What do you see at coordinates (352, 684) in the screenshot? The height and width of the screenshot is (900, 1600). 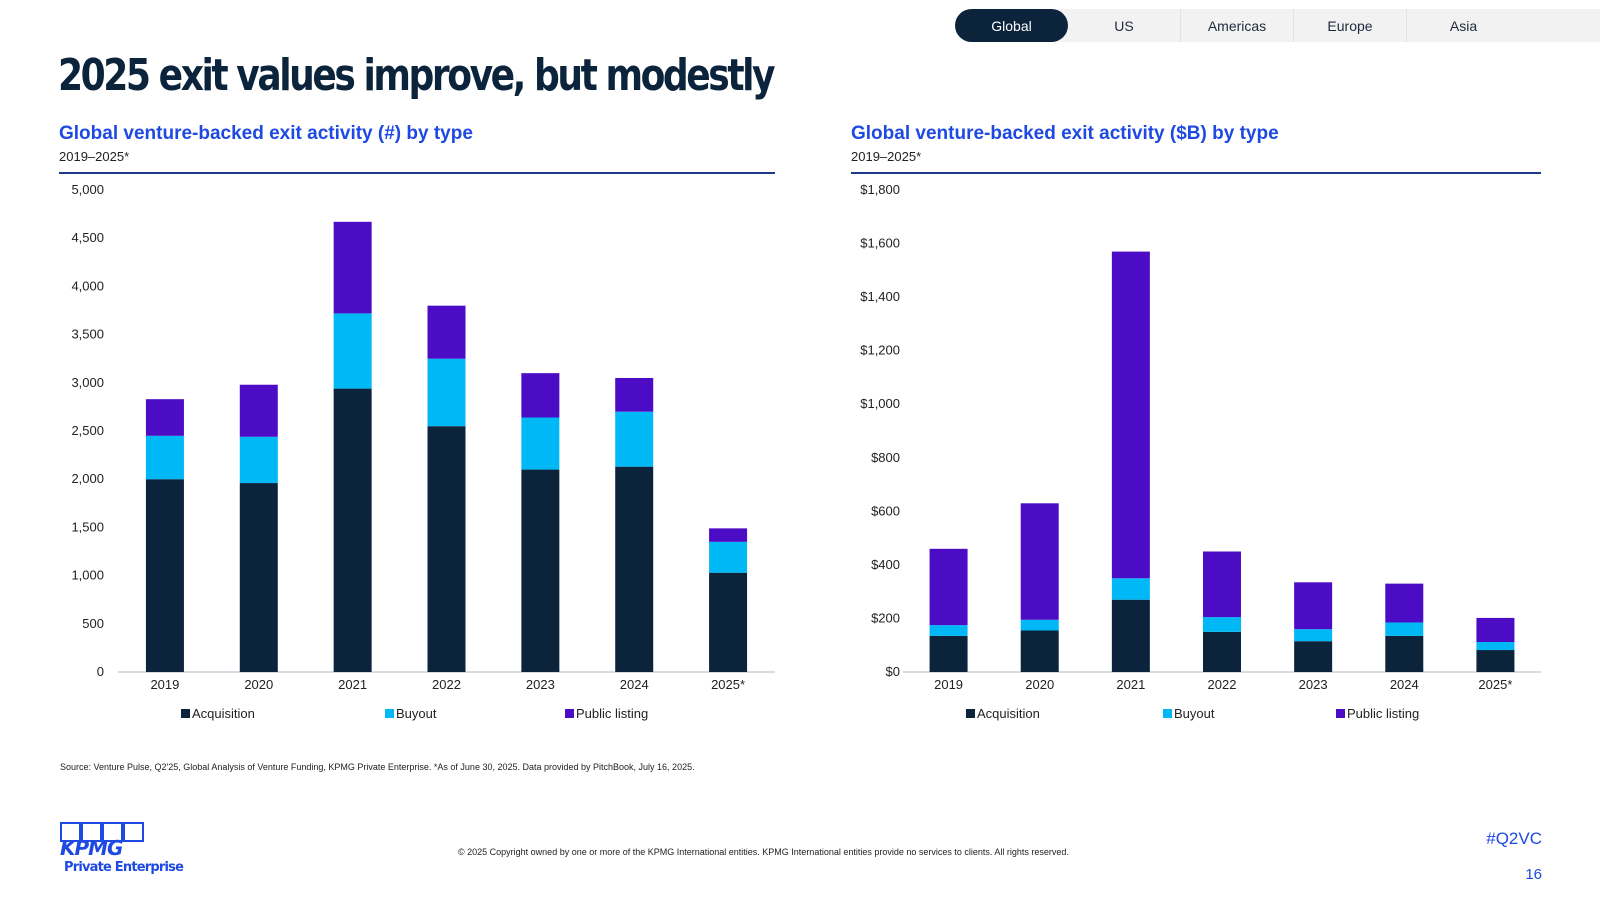 I see `x-tick-label: 2021` at bounding box center [352, 684].